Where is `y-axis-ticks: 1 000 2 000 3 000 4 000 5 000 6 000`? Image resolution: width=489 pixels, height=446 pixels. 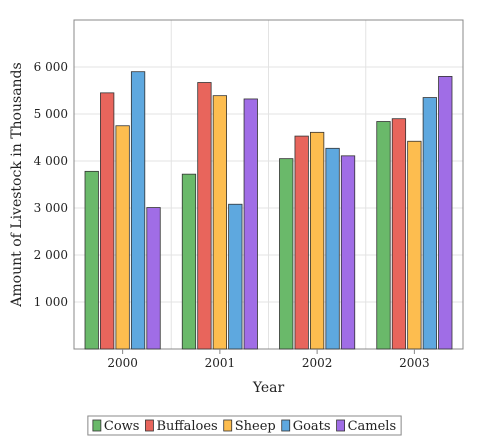 y-axis-ticks: 1 000 2 000 3 000 4 000 5 000 6 000 is located at coordinates (51, 184).